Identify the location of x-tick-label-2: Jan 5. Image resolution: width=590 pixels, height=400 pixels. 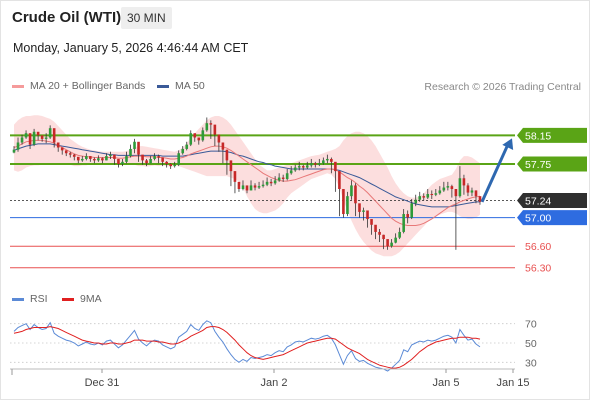
(446, 383).